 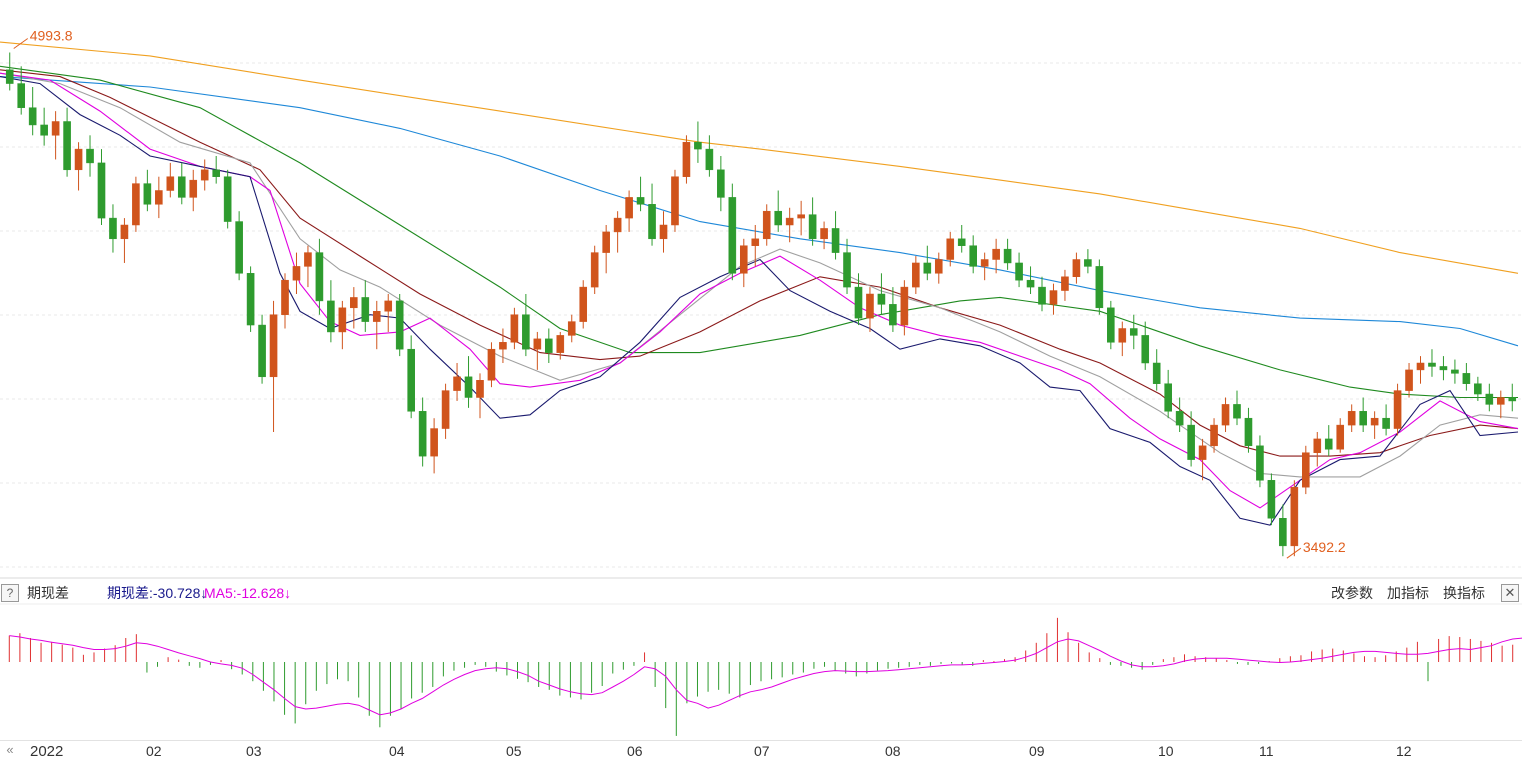 I want to click on switch-indicator-button: 换指标, so click(x=1464, y=593).